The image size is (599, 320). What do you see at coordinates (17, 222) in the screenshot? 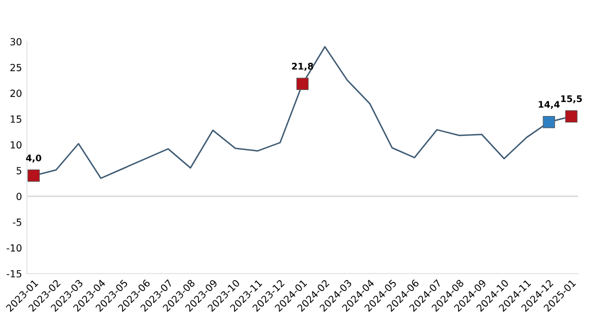
I see `y-tick-label: -5` at bounding box center [17, 222].